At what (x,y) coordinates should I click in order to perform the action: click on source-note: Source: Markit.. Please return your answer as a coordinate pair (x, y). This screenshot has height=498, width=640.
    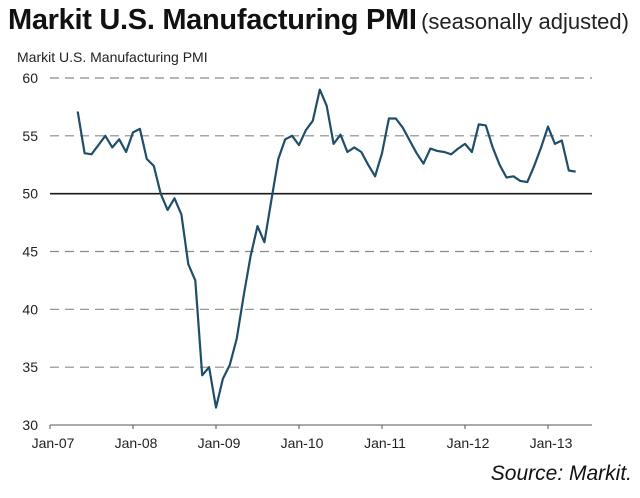
    Looking at the image, I should click on (561, 473).